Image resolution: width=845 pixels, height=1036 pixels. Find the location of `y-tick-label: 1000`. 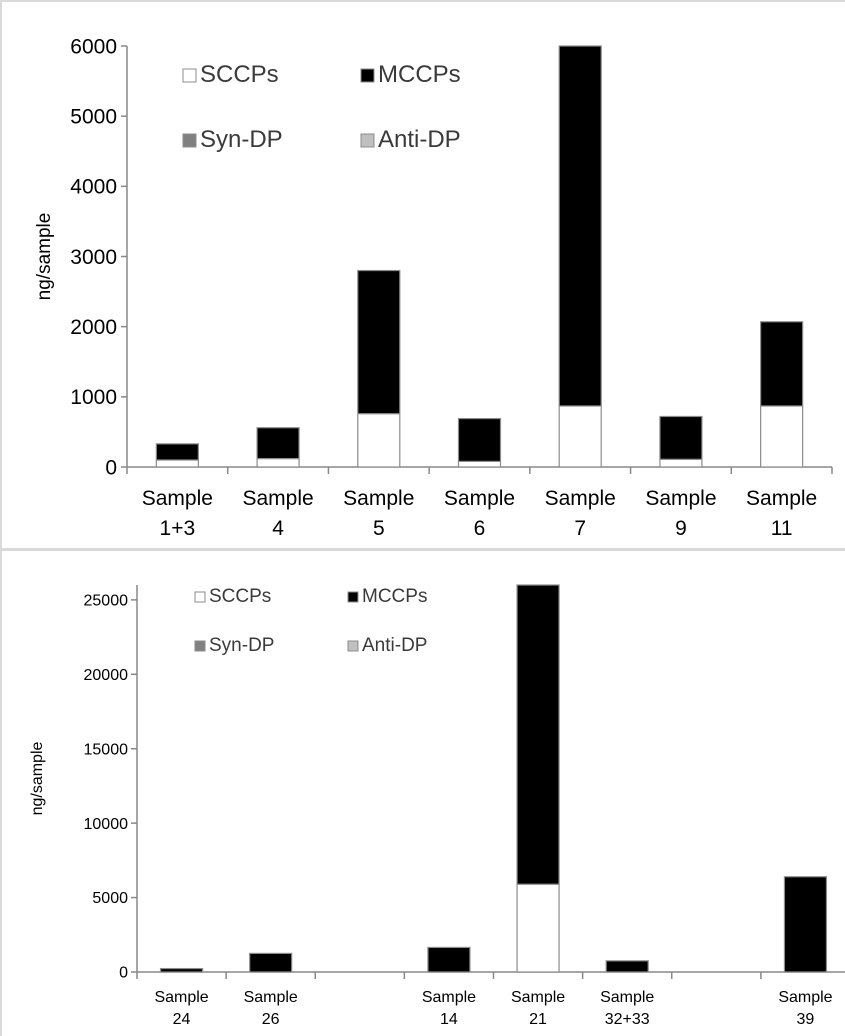

y-tick-label: 1000 is located at coordinates (93, 397).